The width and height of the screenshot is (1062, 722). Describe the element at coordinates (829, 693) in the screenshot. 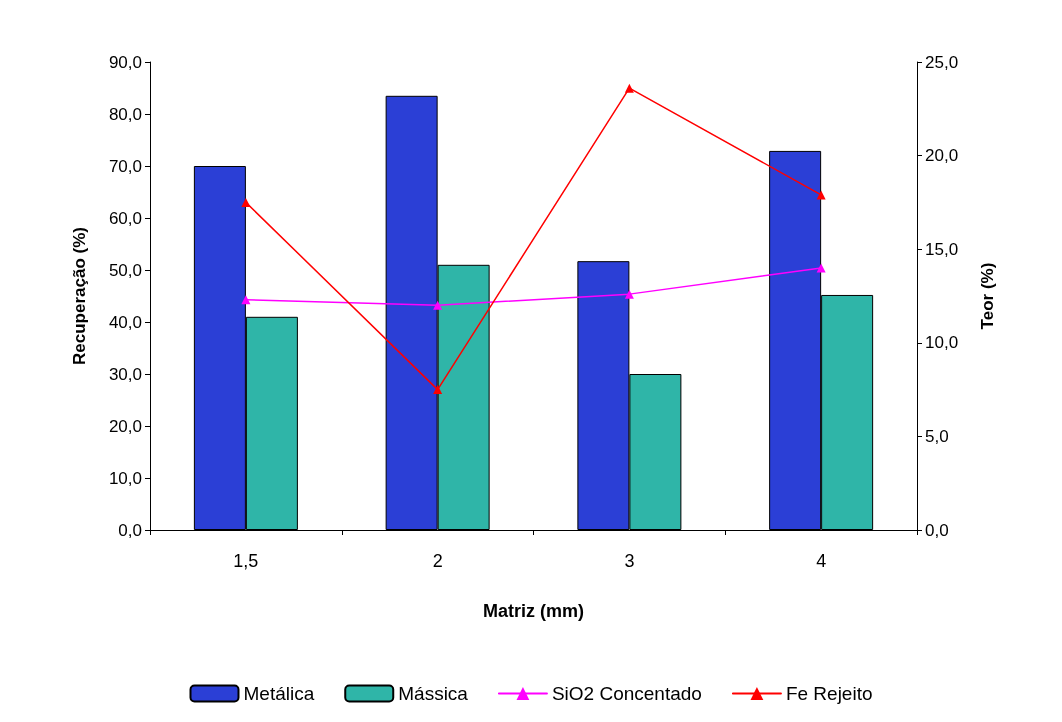

I see `legend-label: Fe Rejeito` at that location.